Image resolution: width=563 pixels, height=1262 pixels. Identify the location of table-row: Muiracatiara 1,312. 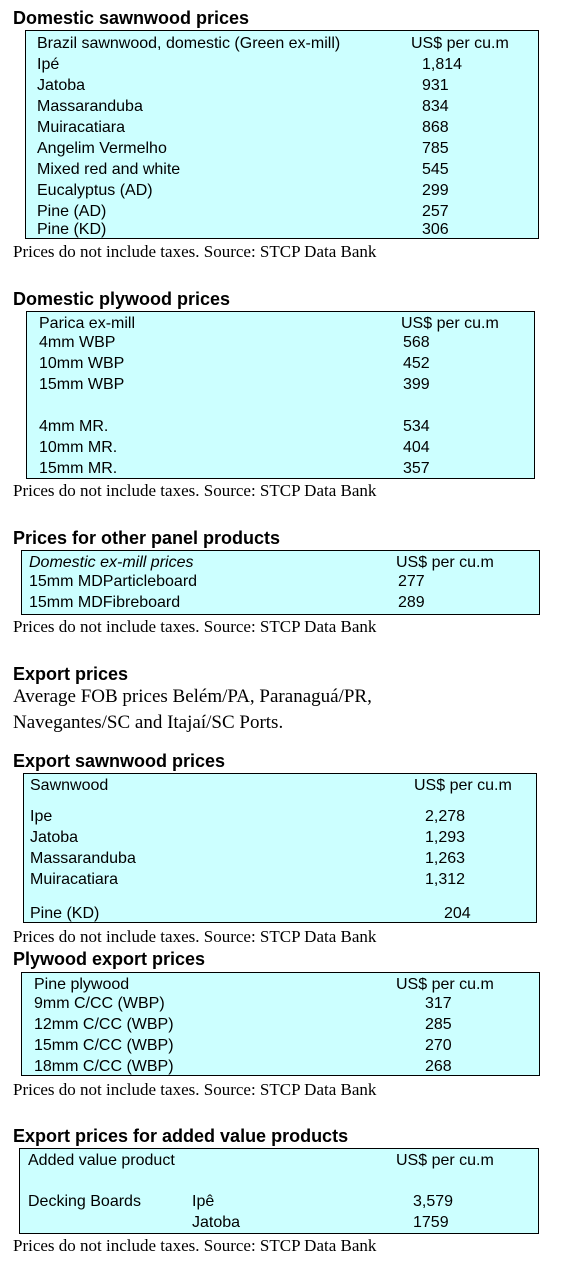
(280, 879).